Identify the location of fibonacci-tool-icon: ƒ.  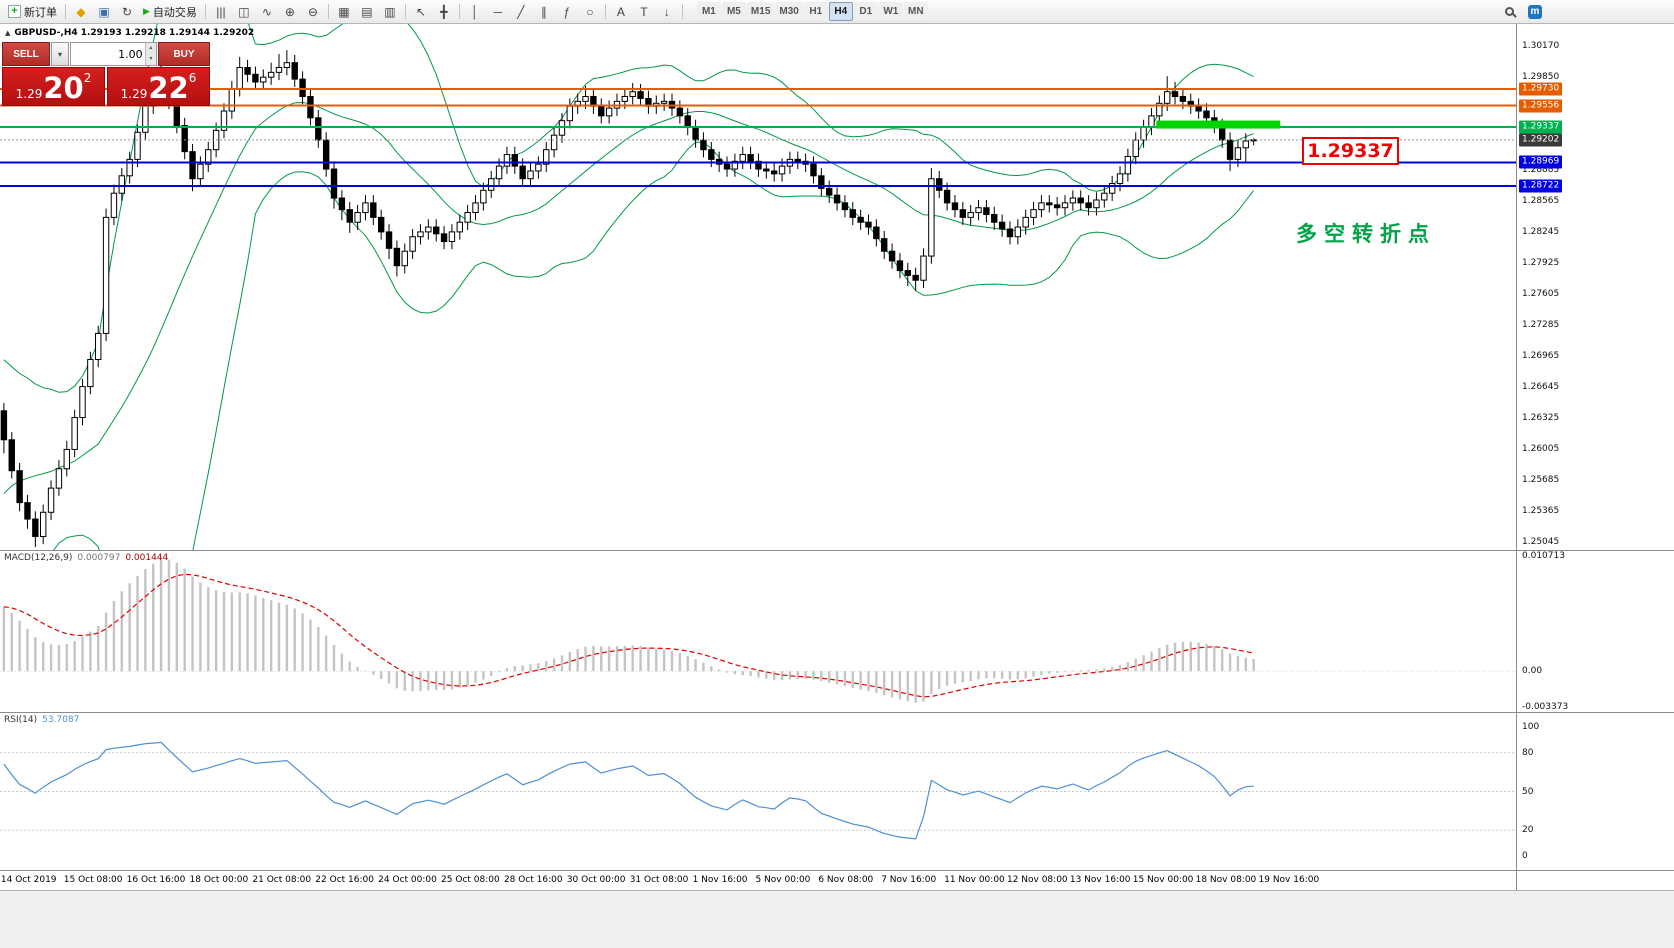
(567, 12).